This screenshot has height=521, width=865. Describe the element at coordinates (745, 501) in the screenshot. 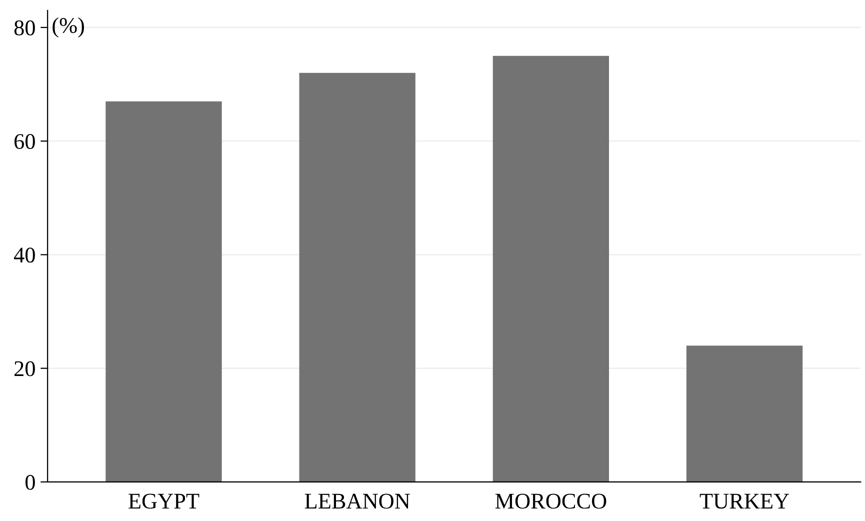

I see `x-tick-label: TURKEY` at that location.